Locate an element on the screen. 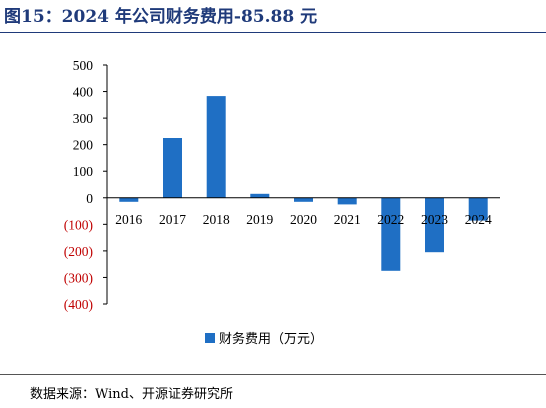  y-tick-label: 400 is located at coordinates (83, 92).